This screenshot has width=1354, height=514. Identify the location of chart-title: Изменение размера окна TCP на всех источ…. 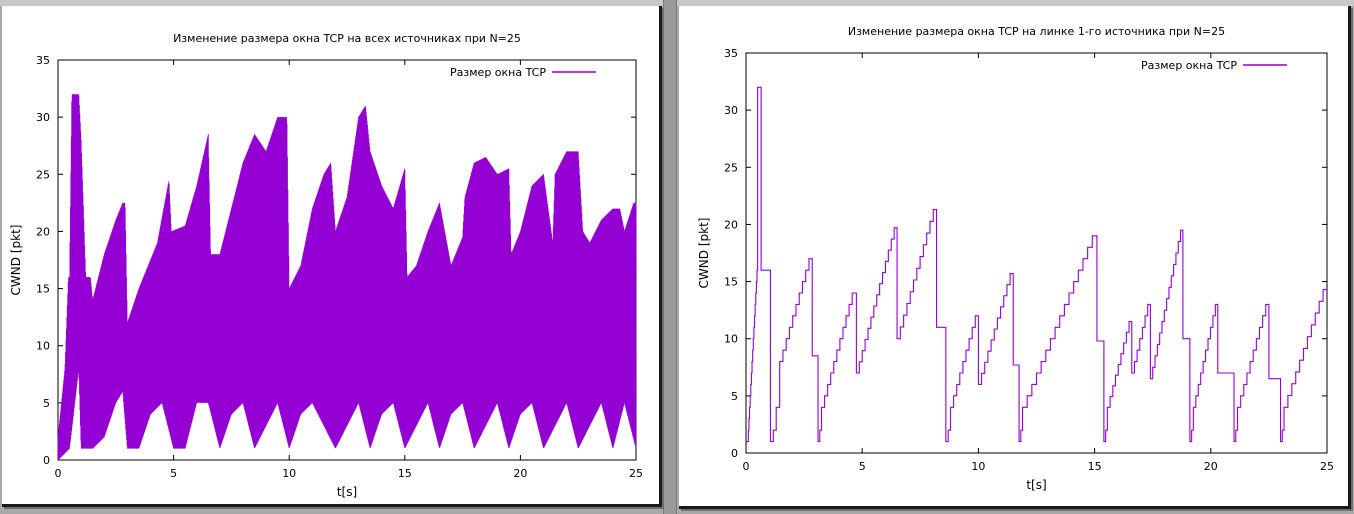
(347, 38).